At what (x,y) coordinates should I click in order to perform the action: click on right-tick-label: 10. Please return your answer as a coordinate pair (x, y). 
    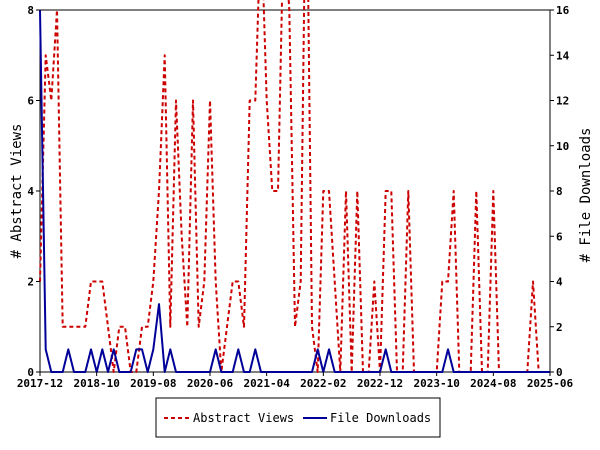
    Looking at the image, I should click on (562, 146).